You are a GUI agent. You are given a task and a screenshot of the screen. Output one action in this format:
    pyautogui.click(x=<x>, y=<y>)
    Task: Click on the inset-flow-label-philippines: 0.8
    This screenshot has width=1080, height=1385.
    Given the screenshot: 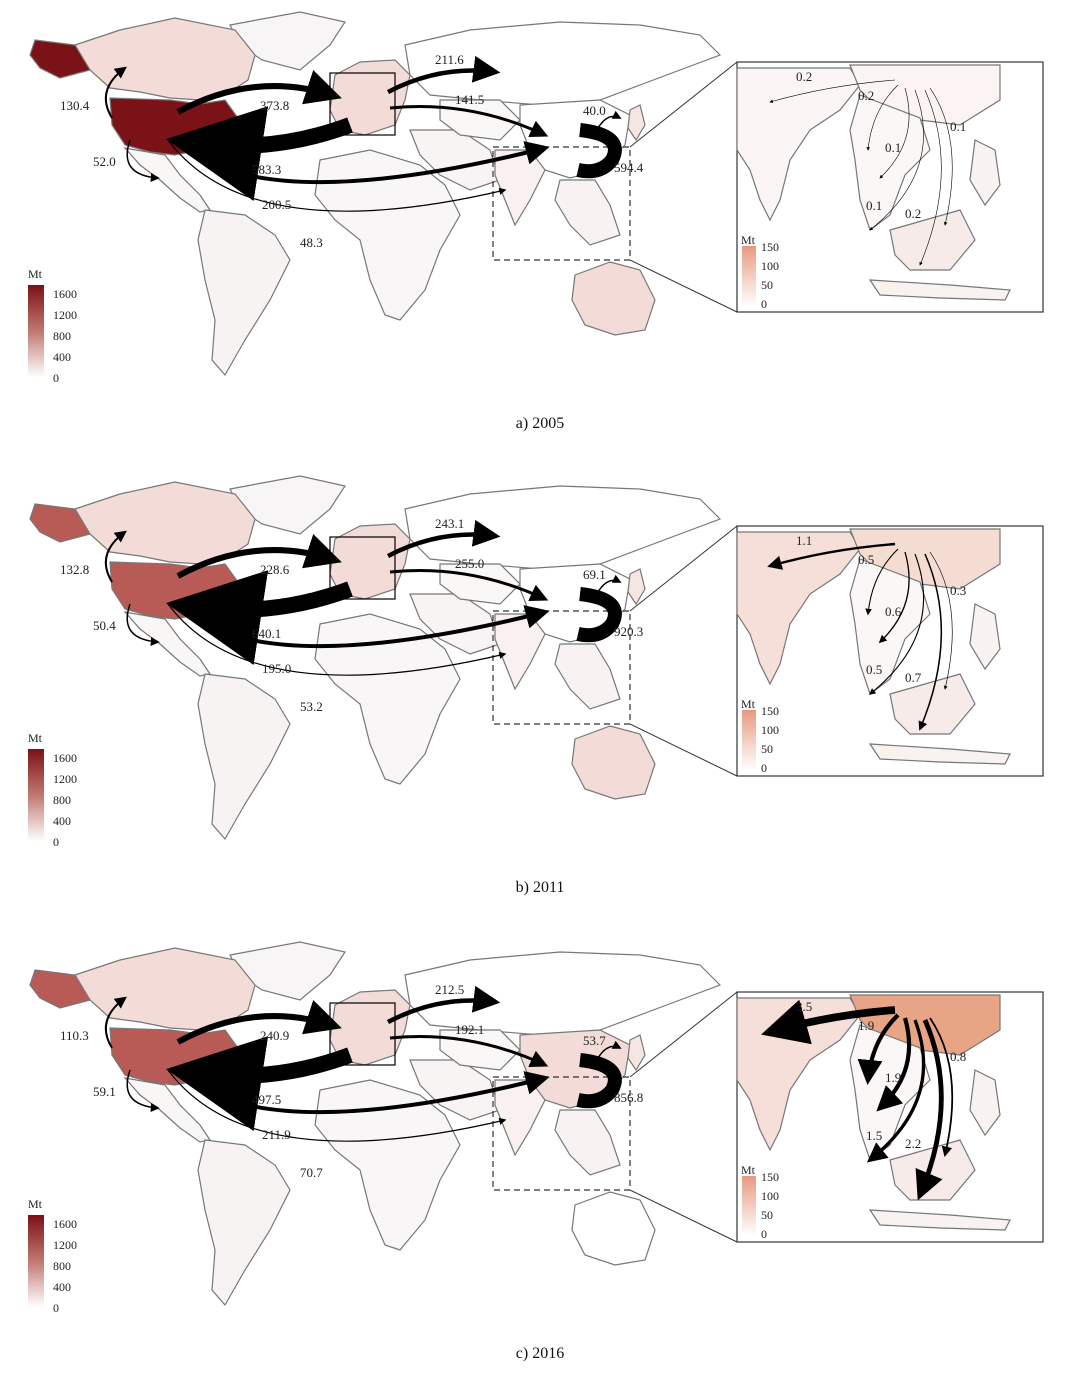 What is the action you would take?
    pyautogui.click(x=958, y=1056)
    